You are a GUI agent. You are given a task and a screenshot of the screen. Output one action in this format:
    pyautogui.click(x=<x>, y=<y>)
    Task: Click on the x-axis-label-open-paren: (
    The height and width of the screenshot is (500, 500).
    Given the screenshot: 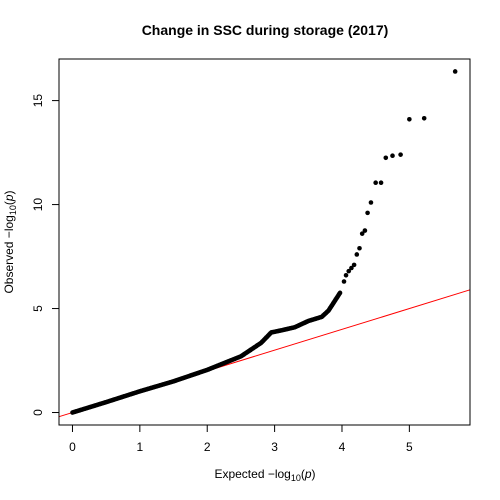 What is the action you would take?
    pyautogui.click(x=303, y=474)
    